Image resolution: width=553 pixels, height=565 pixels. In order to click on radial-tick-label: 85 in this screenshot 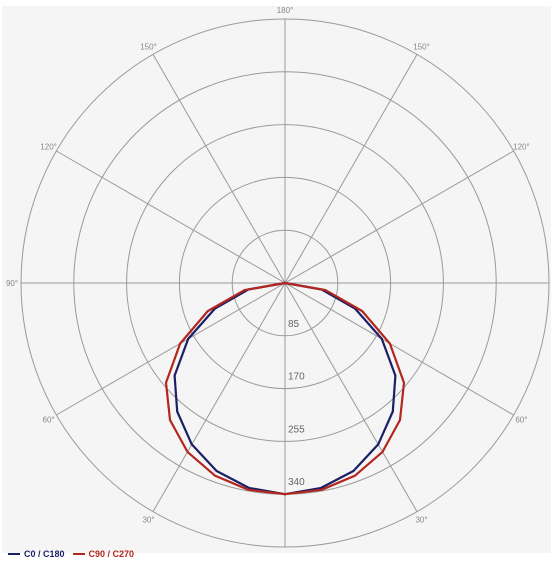, I will do `click(294, 324)`.